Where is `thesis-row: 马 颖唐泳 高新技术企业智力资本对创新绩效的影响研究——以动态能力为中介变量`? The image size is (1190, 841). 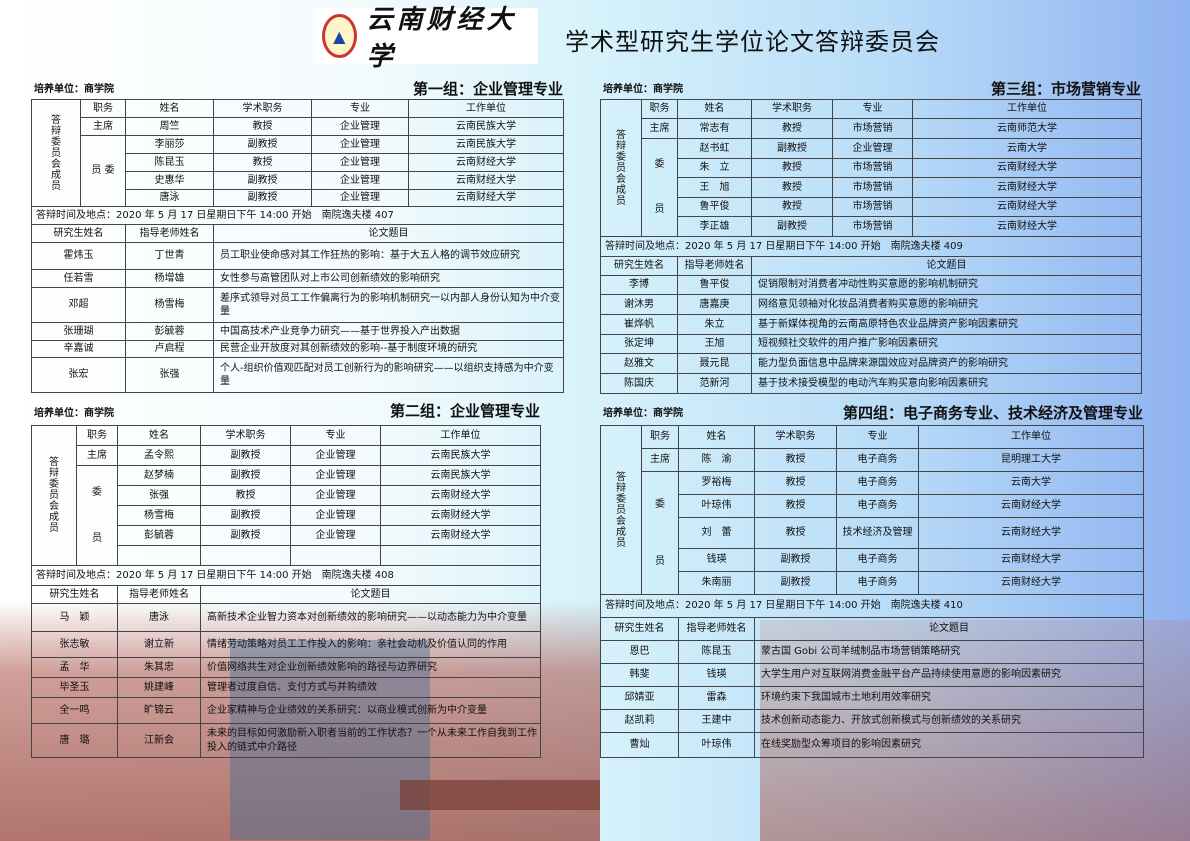
thesis-row: 马 颖唐泳 高新技术企业智力资本对创新绩效的影响研究——以动态能力为中介变量 is located at coordinates (286, 617).